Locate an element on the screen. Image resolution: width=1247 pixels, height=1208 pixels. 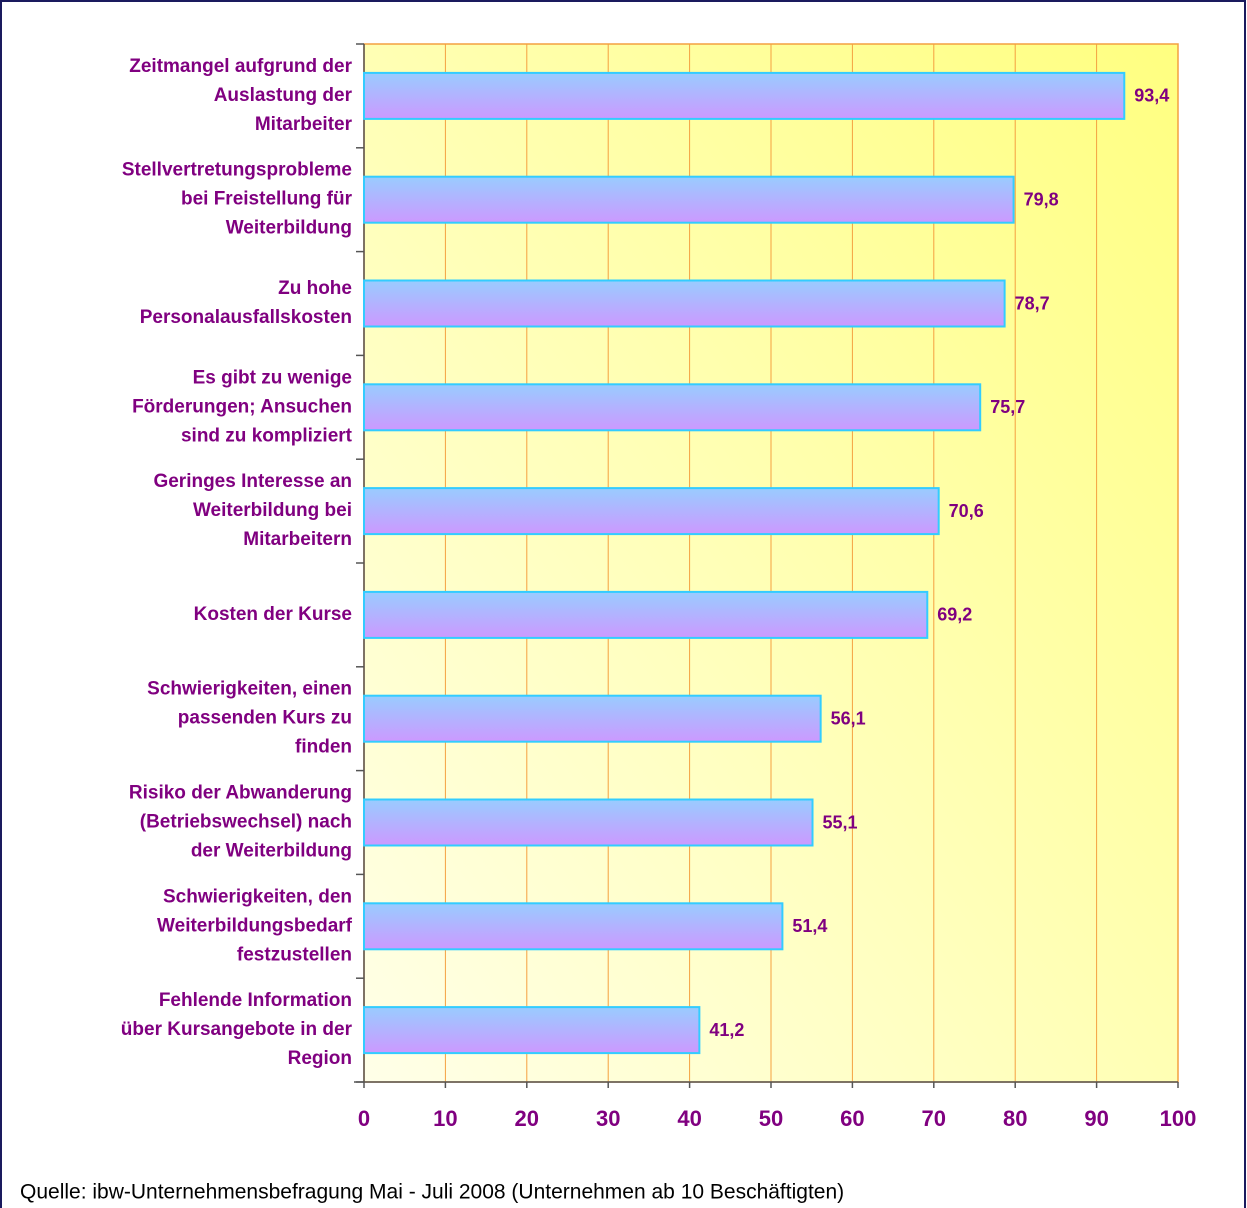
x-tick-label: 100 is located at coordinates (1178, 1118).